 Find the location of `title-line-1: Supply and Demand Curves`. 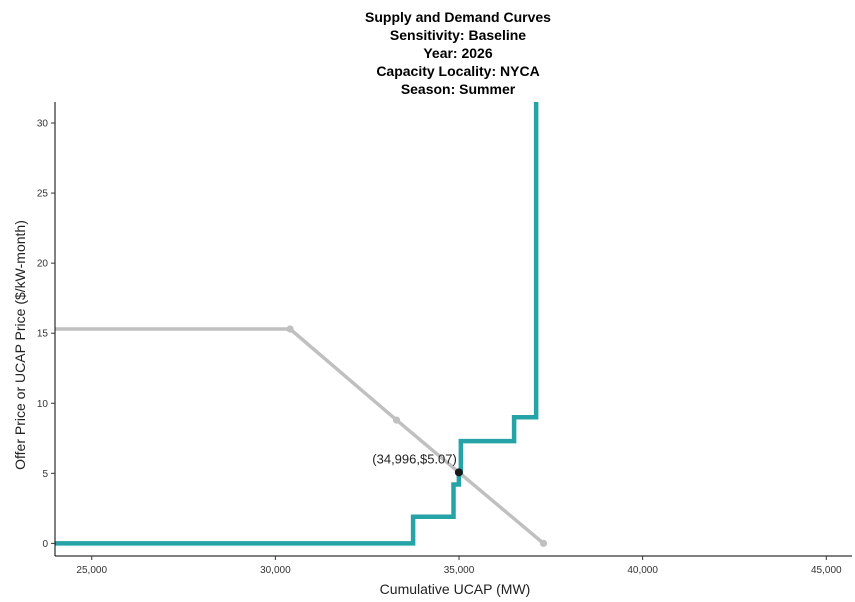

title-line-1: Supply and Demand Curves is located at coordinates (458, 17).